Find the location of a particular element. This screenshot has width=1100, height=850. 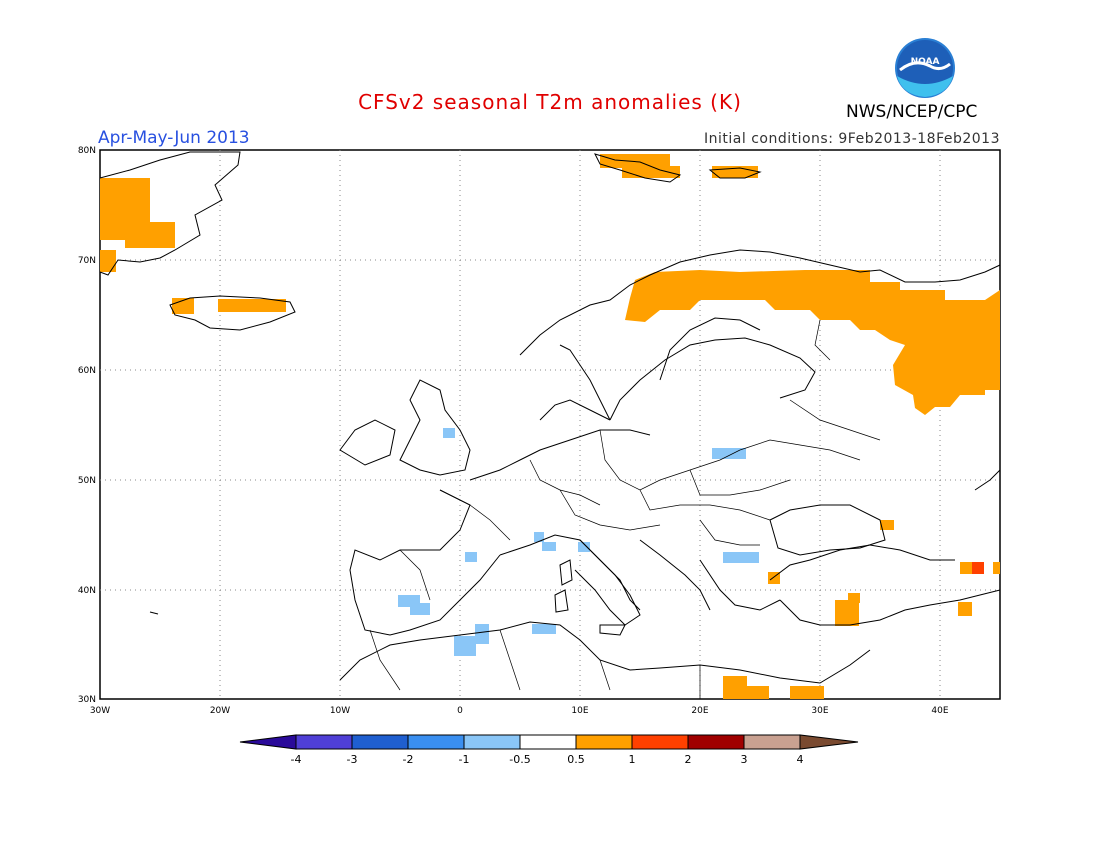

colorbar-label: -0.5 is located at coordinates (519, 759).